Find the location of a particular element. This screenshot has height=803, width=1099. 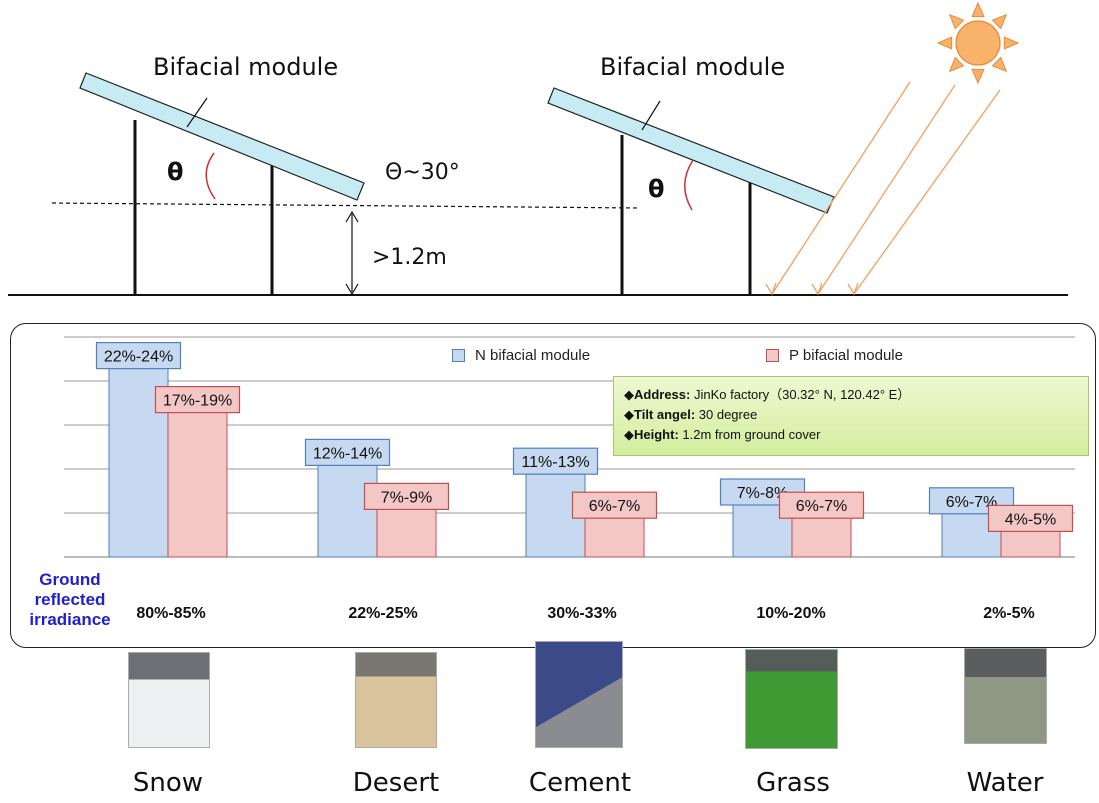

info-height: ◆Height: 1.2m from ground cover is located at coordinates (722, 434).